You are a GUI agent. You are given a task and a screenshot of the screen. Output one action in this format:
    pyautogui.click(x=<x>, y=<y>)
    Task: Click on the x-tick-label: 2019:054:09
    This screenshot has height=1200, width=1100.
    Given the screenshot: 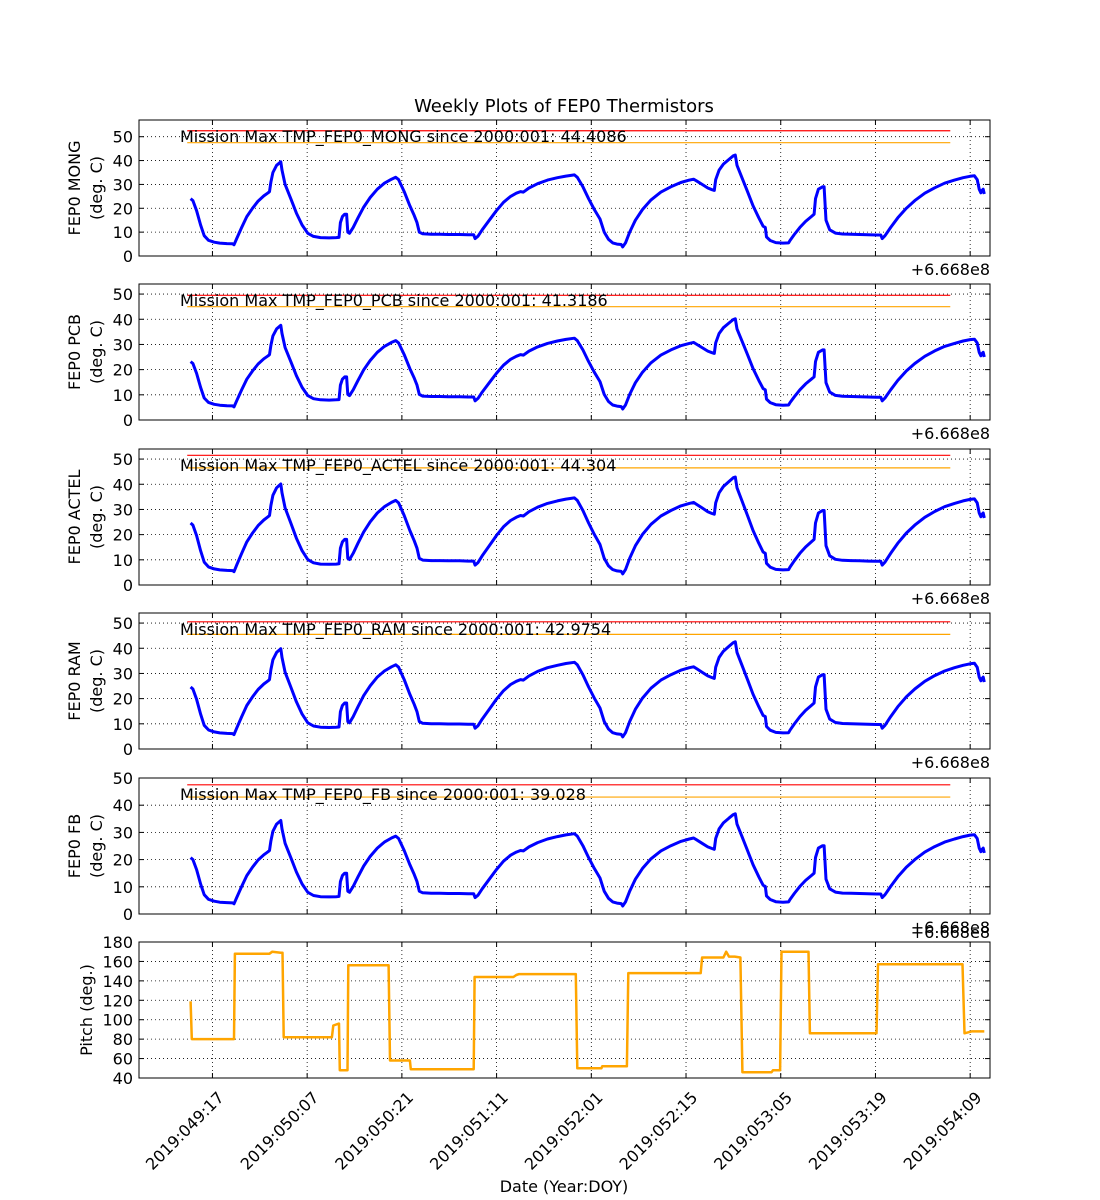 What is the action you would take?
    pyautogui.click(x=943, y=1131)
    